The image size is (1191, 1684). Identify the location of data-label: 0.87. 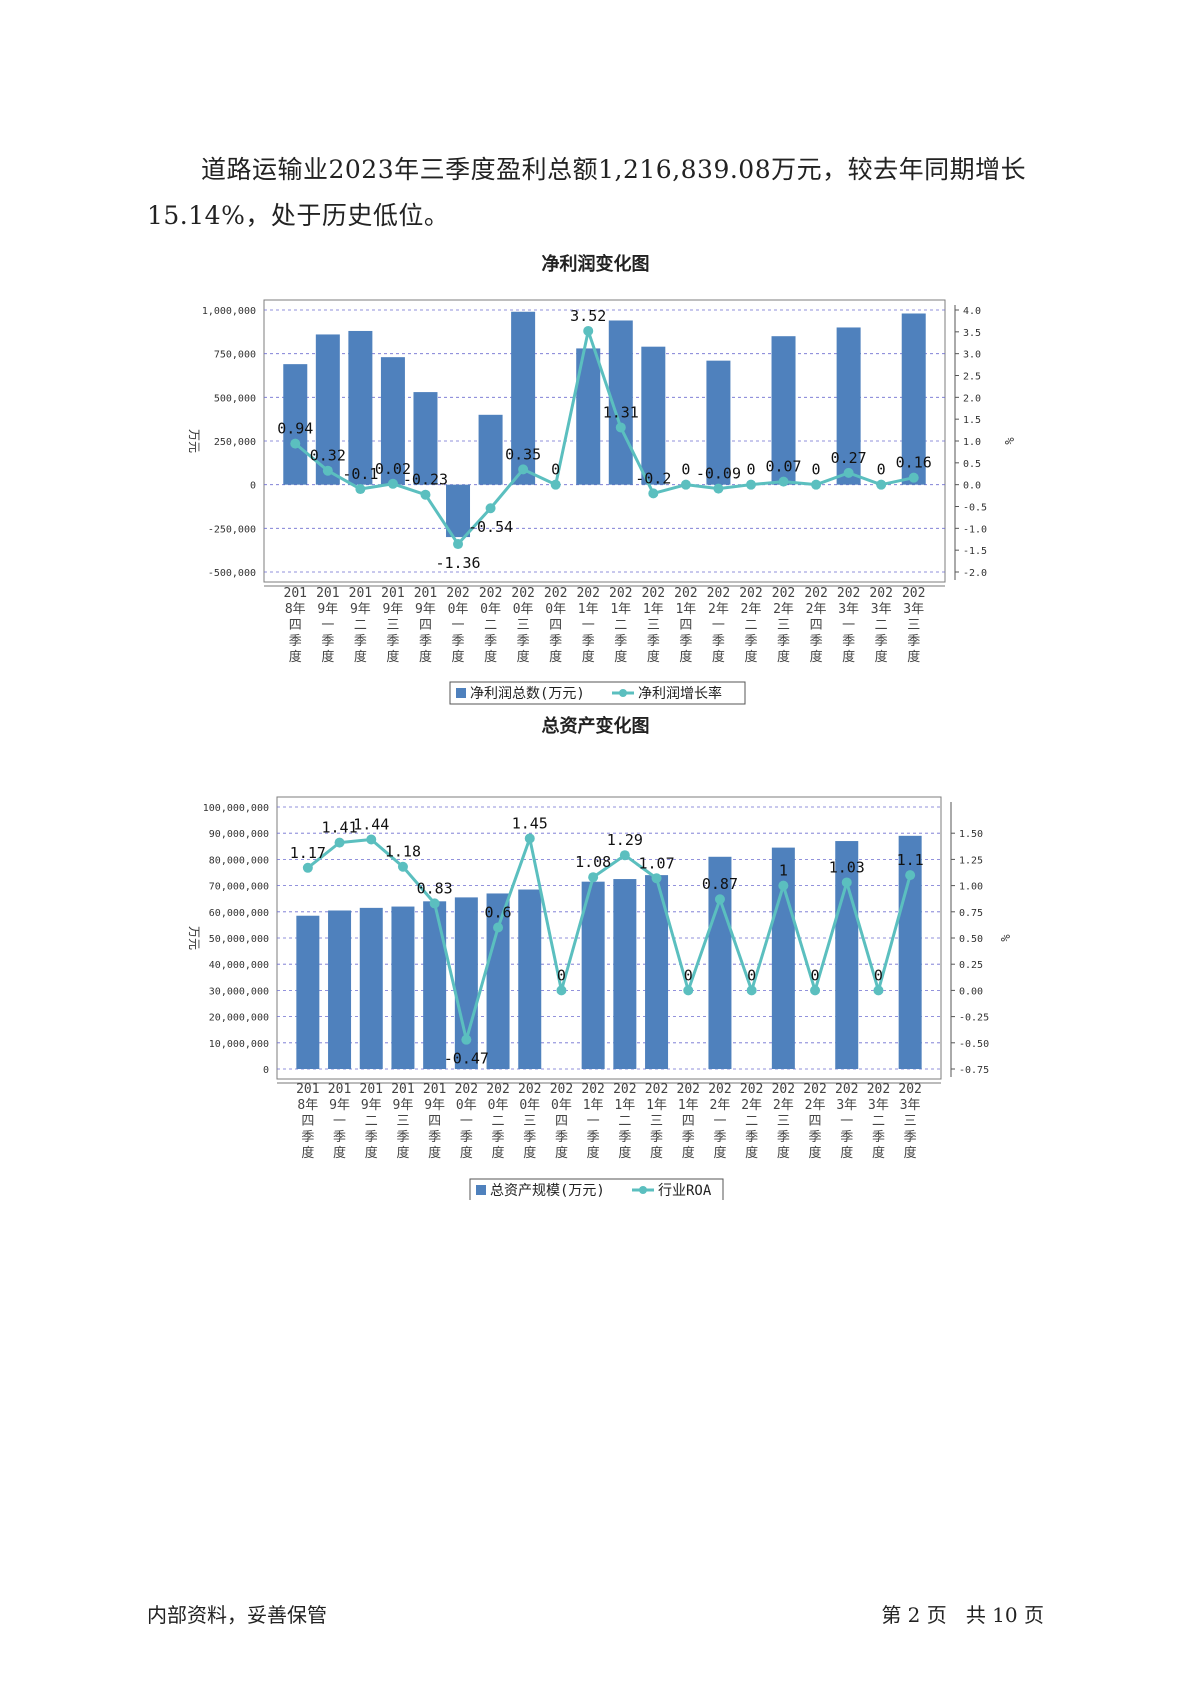
(720, 884).